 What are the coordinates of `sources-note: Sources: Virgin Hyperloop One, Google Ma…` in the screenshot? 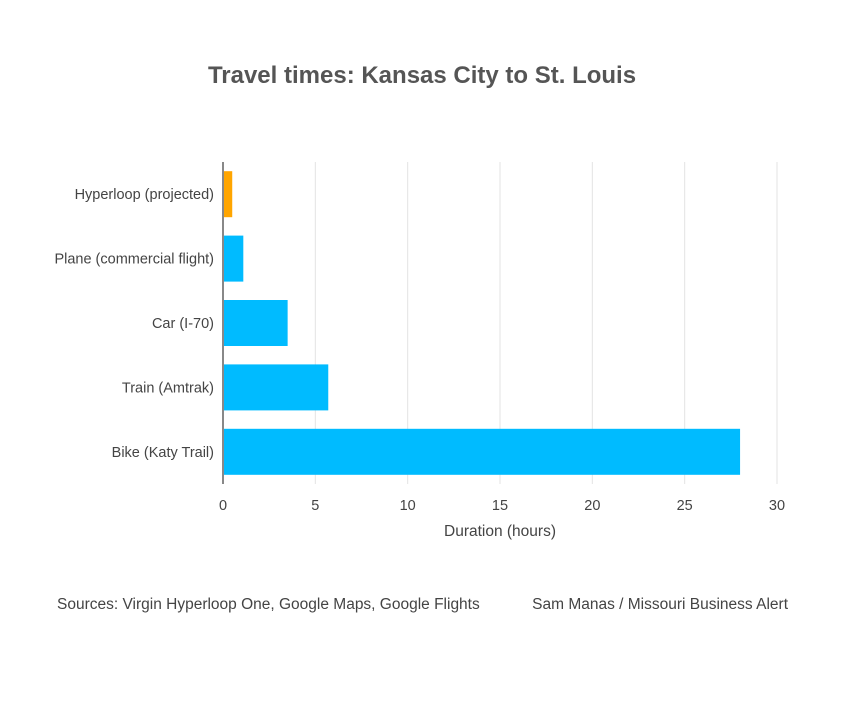 It's located at (268, 604).